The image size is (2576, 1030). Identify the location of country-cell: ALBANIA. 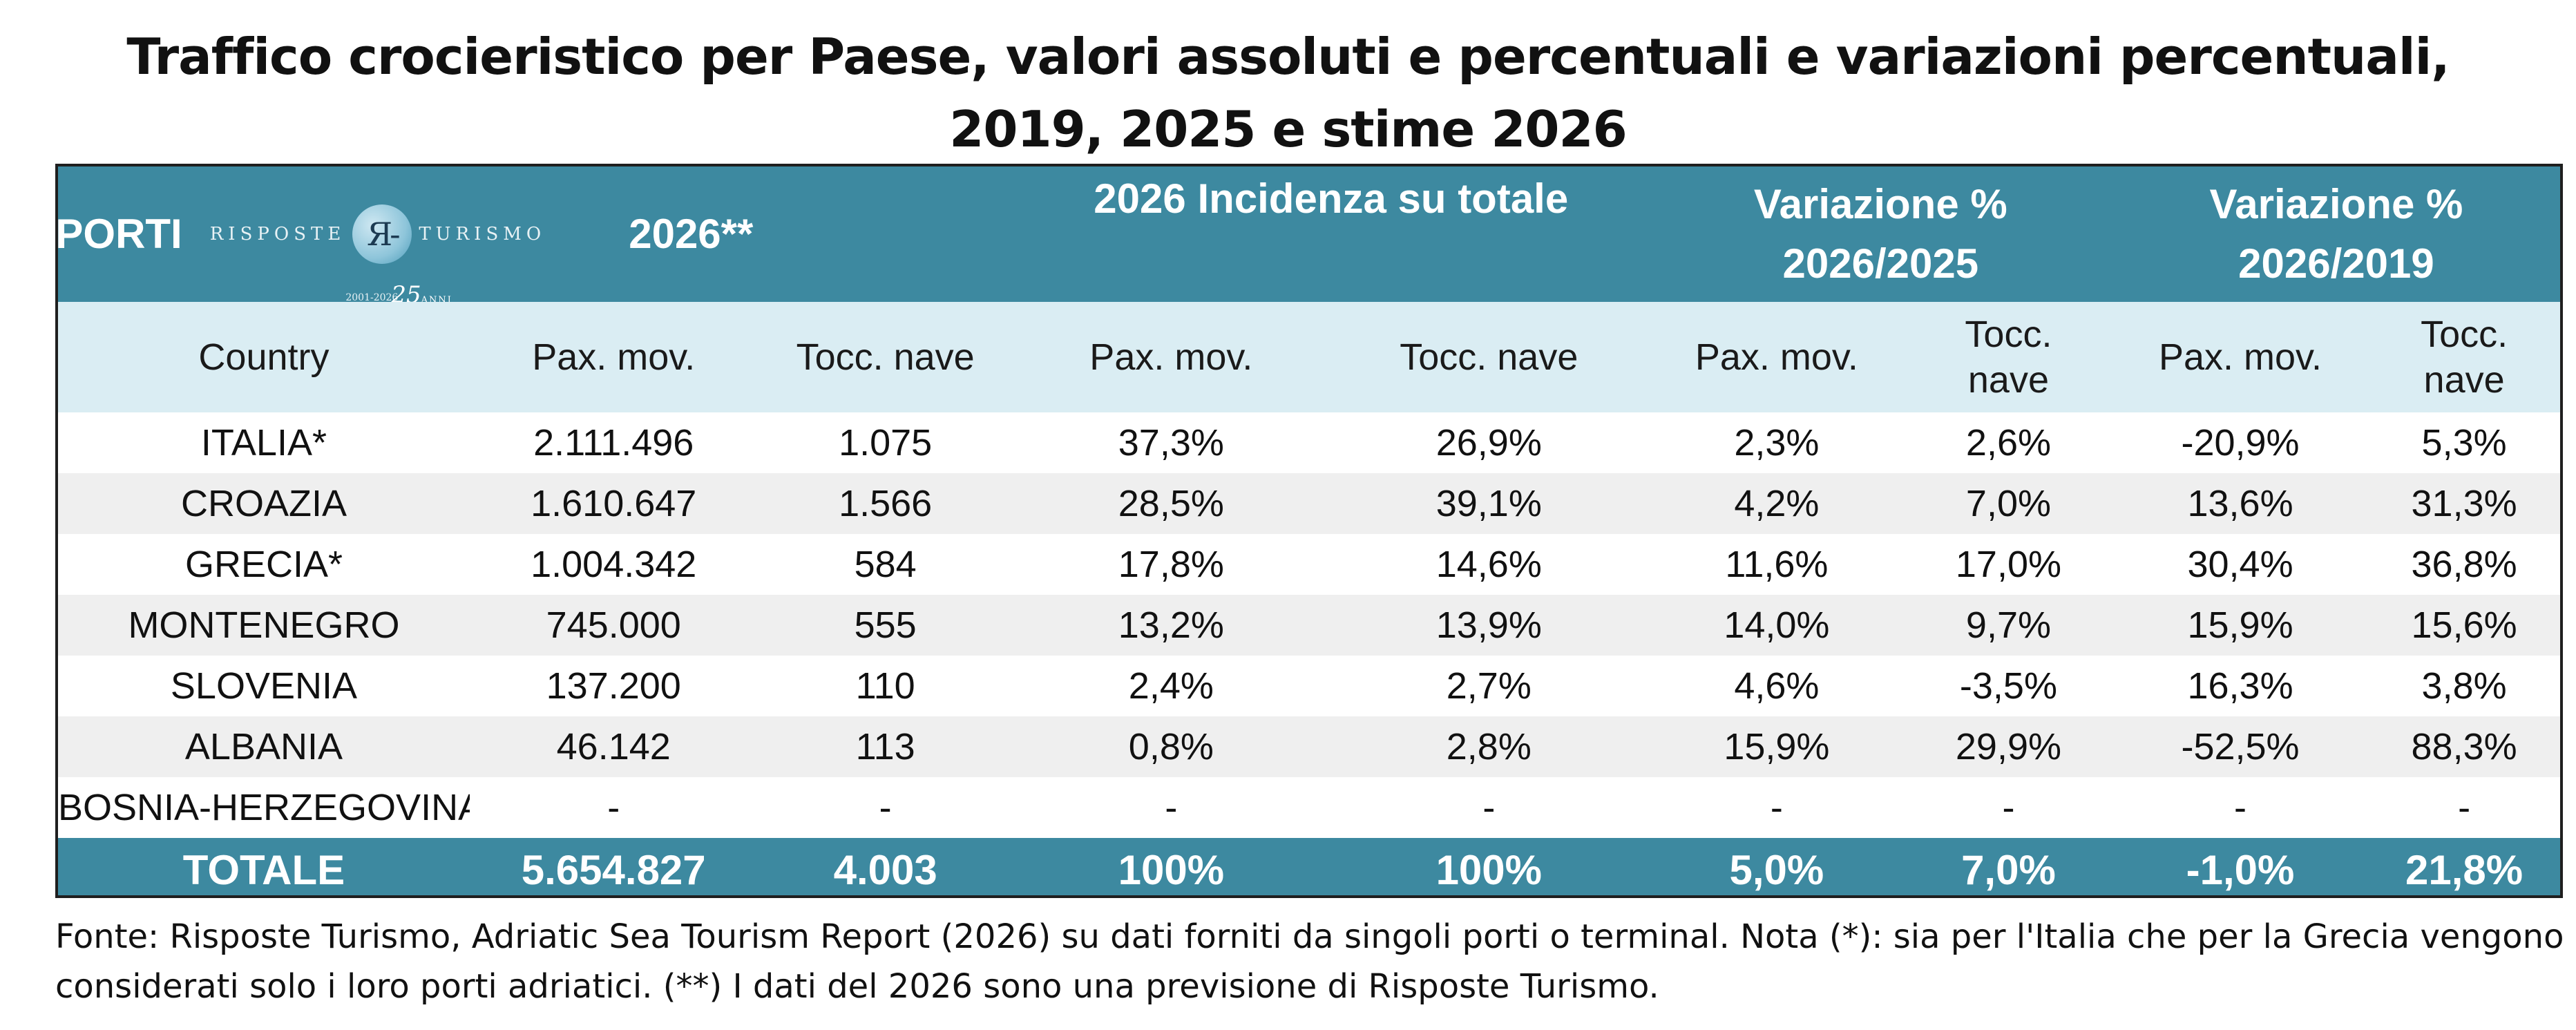
(264, 747).